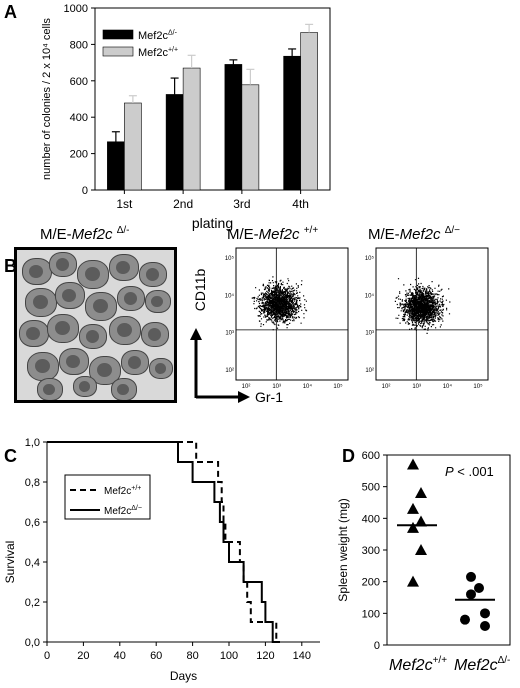 The width and height of the screenshot is (520, 688). Describe the element at coordinates (173, 33) in the screenshot. I see `legend-label-sup: Δ/-` at that location.